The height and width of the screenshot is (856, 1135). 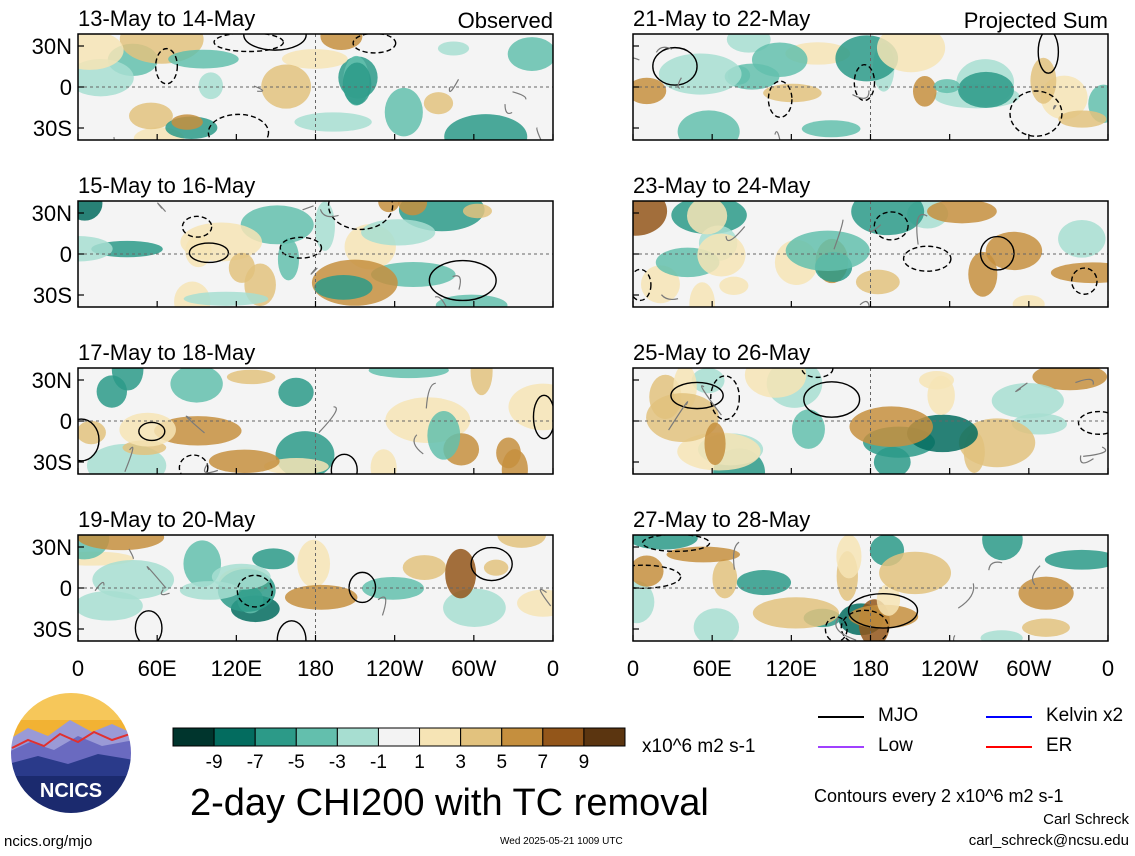 What do you see at coordinates (1048, 840) in the screenshot?
I see `footer-email: carl_schreck@ncsu.edu` at bounding box center [1048, 840].